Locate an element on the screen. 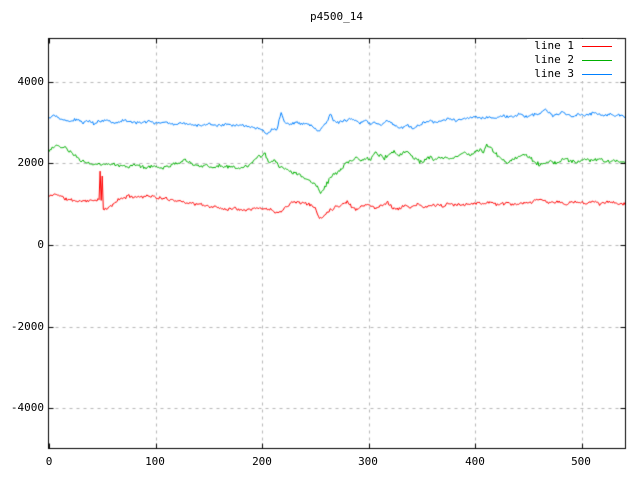 This screenshot has width=640, height=480. legend-label: line 2 is located at coordinates (554, 59).